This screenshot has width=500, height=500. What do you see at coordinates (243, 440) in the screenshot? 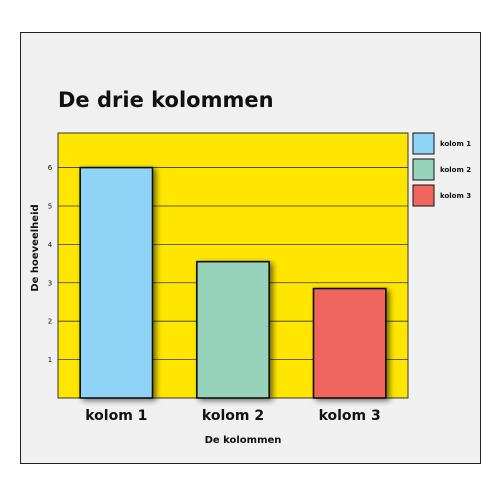
I see `x-axis-label: De kolommen` at bounding box center [243, 440].